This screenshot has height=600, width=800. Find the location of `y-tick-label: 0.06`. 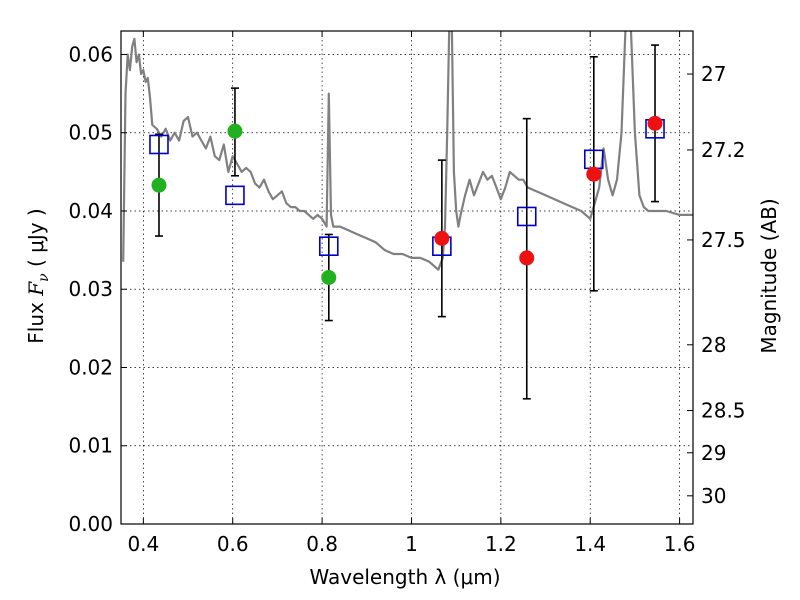

y-tick-label: 0.06 is located at coordinates (90, 54).